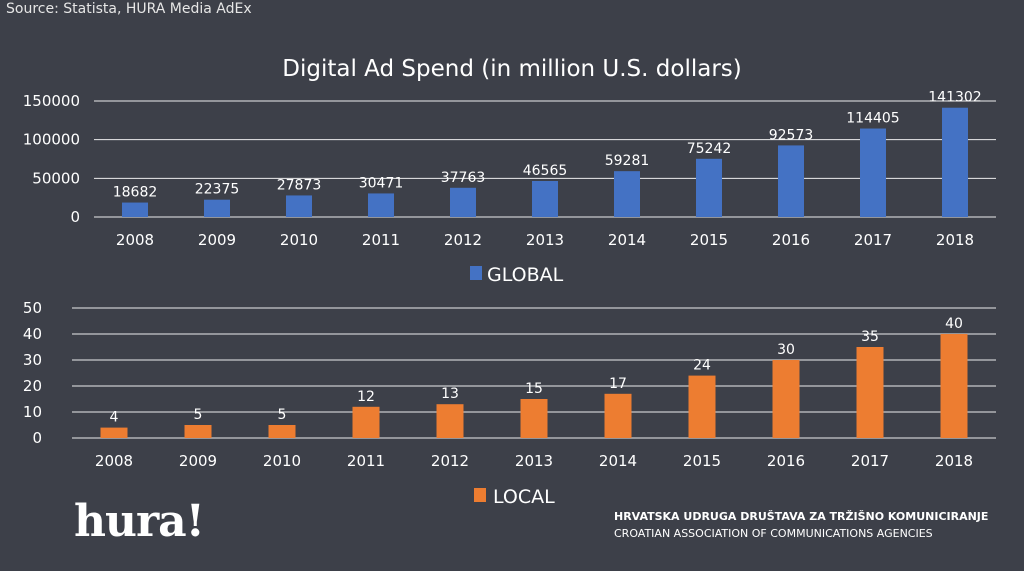 Image resolution: width=1024 pixels, height=571 pixels. I want to click on data-label: 24, so click(702, 366).